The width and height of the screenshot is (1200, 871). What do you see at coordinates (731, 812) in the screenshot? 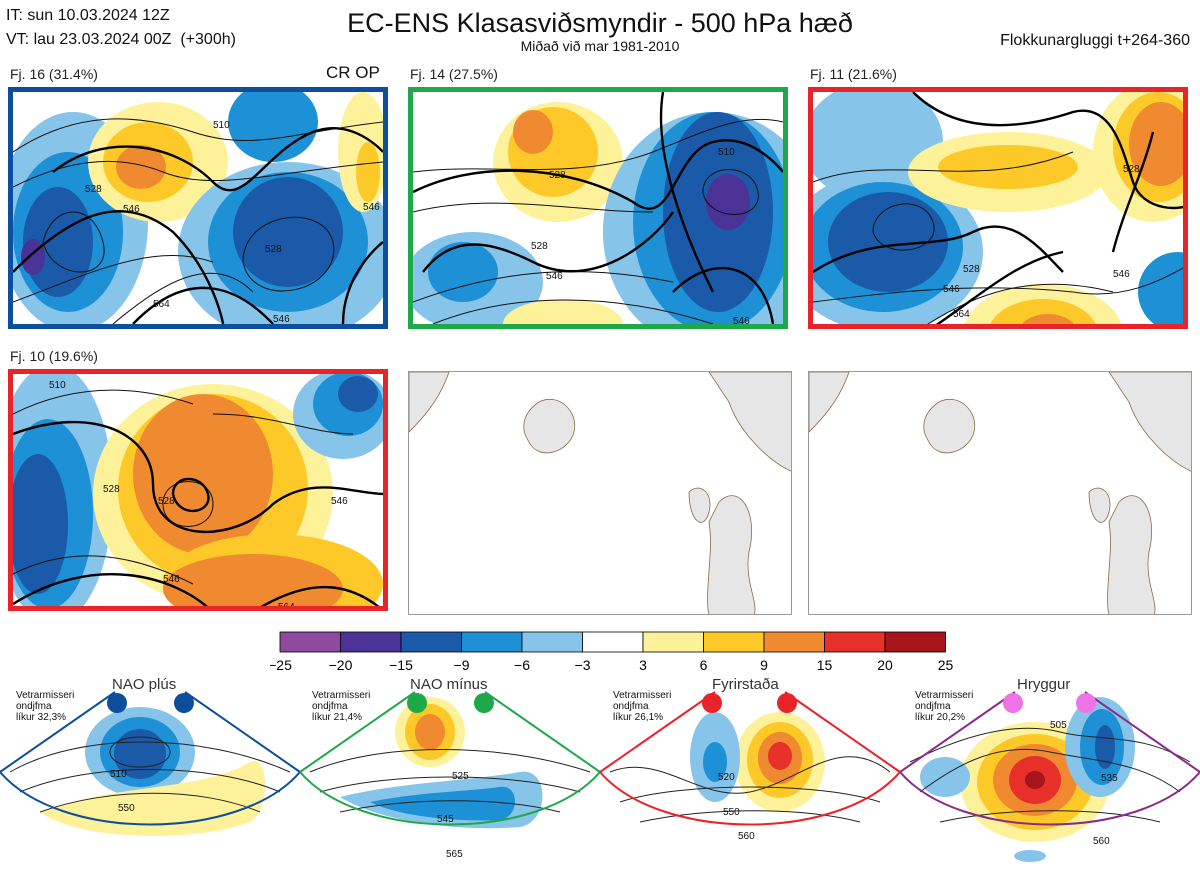
I see `regime-3-contour-label: 550` at bounding box center [731, 812].